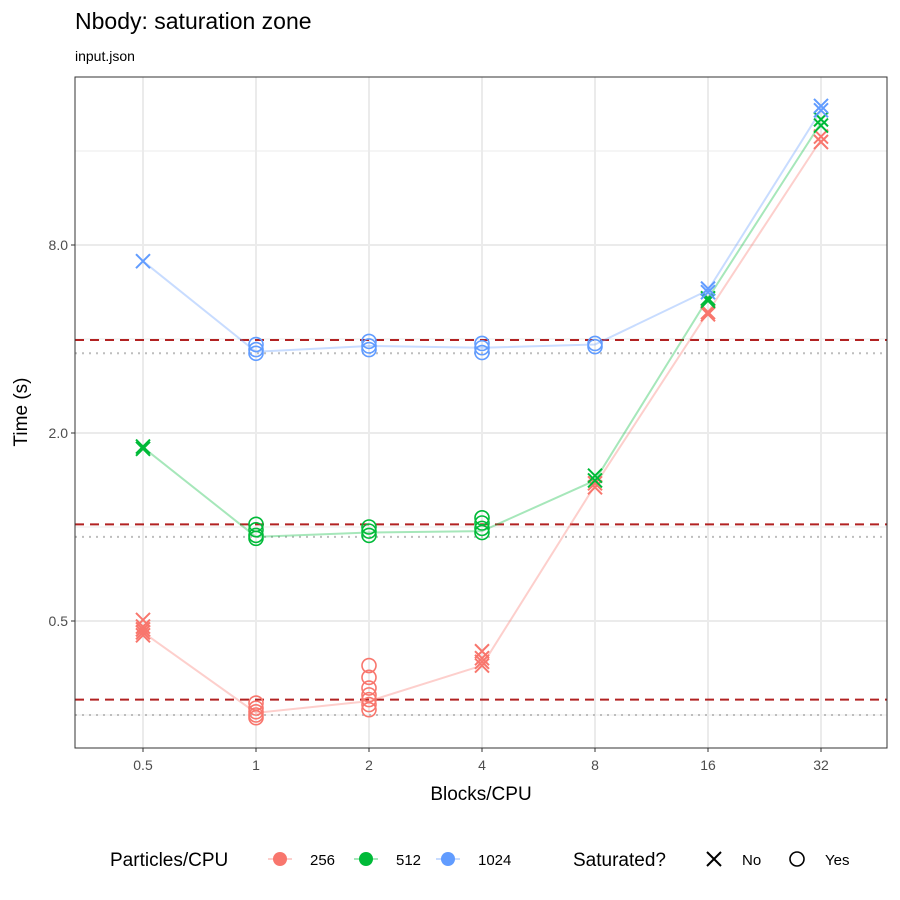 This screenshot has height=900, width=900. Describe the element at coordinates (708, 765) in the screenshot. I see `x-tick-label: 16` at that location.